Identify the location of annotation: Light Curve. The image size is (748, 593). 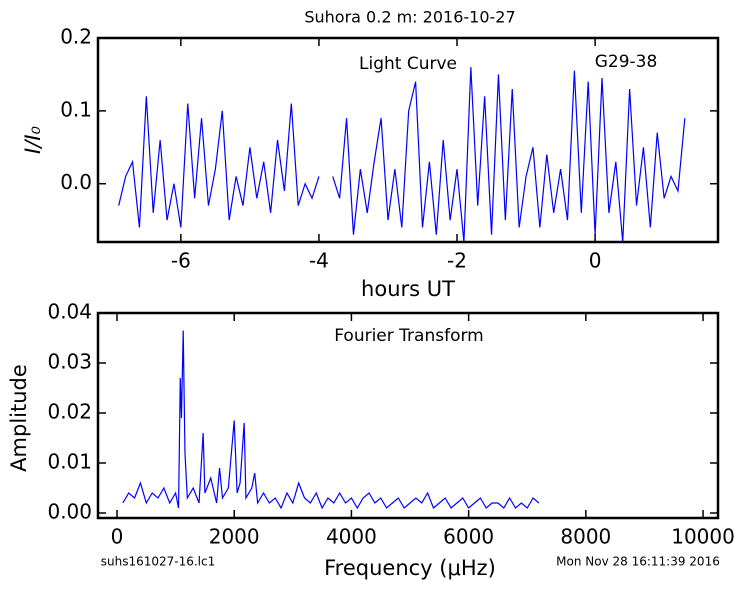
(408, 64).